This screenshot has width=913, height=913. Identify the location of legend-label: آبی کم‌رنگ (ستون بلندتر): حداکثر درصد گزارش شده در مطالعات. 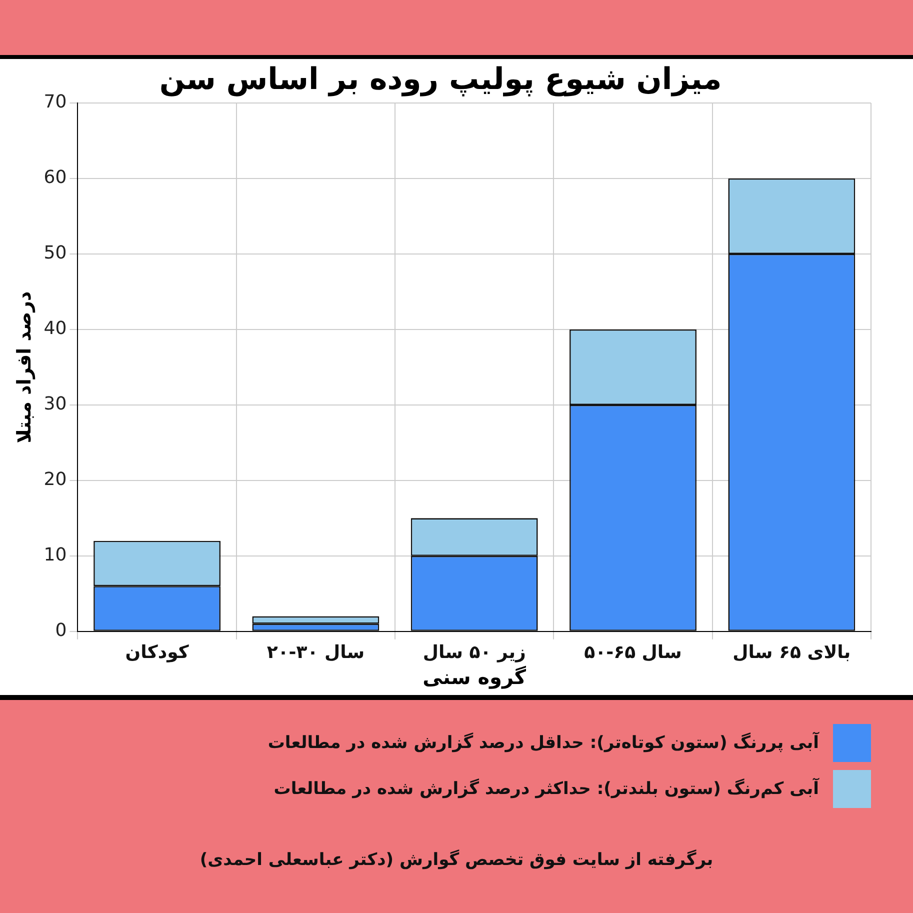
(546, 789).